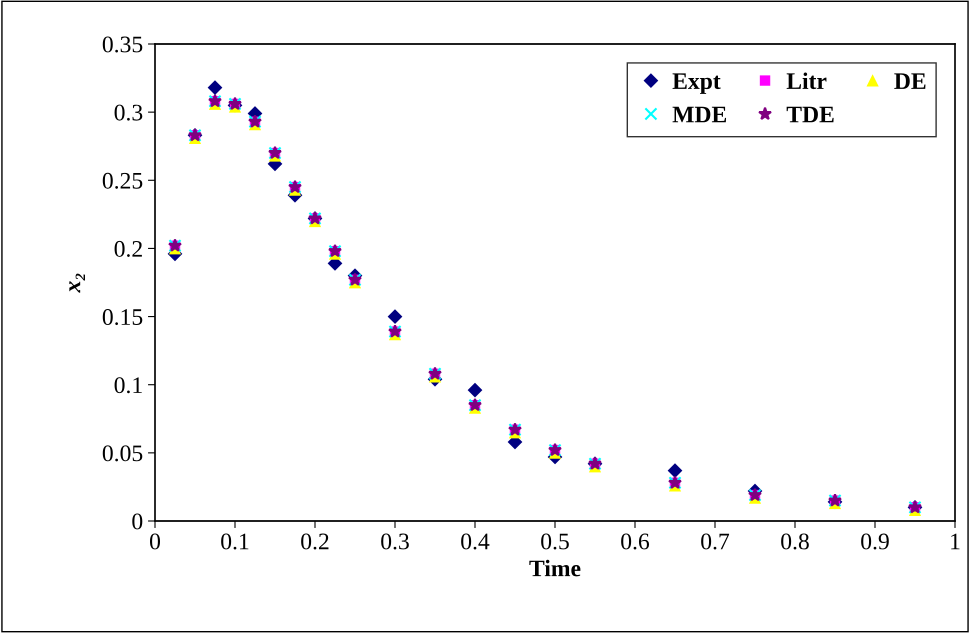 The width and height of the screenshot is (970, 633). Describe the element at coordinates (555, 541) in the screenshot. I see `x-tick-label: 0.5` at that location.